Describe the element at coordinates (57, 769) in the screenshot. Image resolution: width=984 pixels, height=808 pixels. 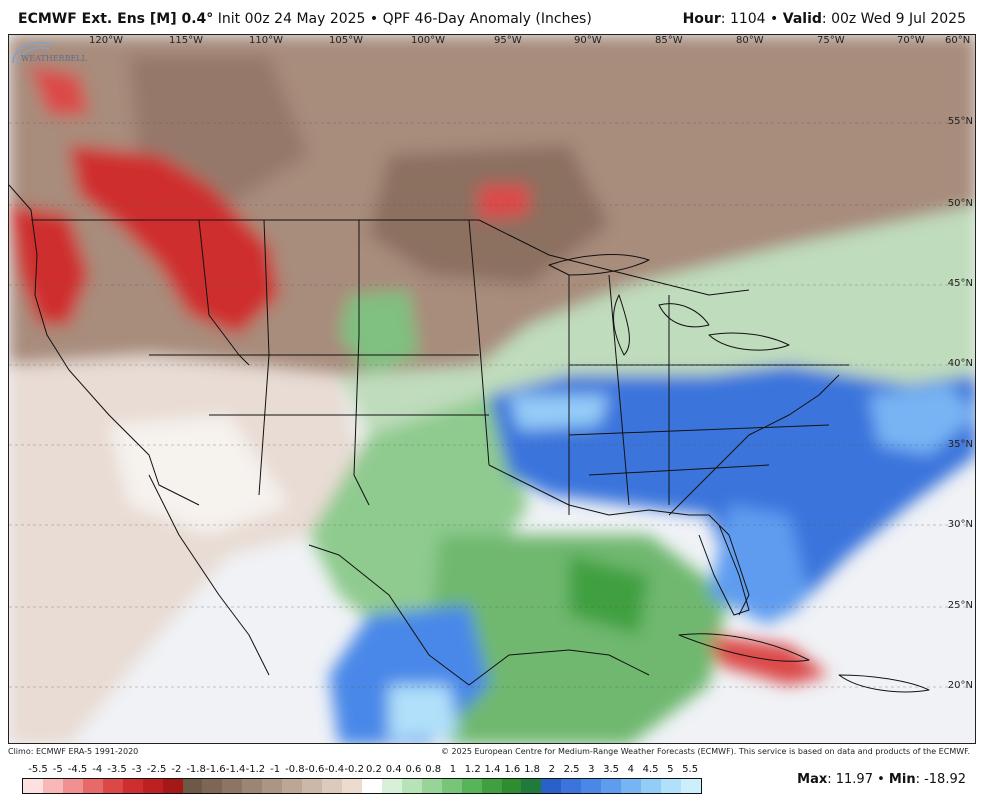
I see `legend-label: -5` at that location.